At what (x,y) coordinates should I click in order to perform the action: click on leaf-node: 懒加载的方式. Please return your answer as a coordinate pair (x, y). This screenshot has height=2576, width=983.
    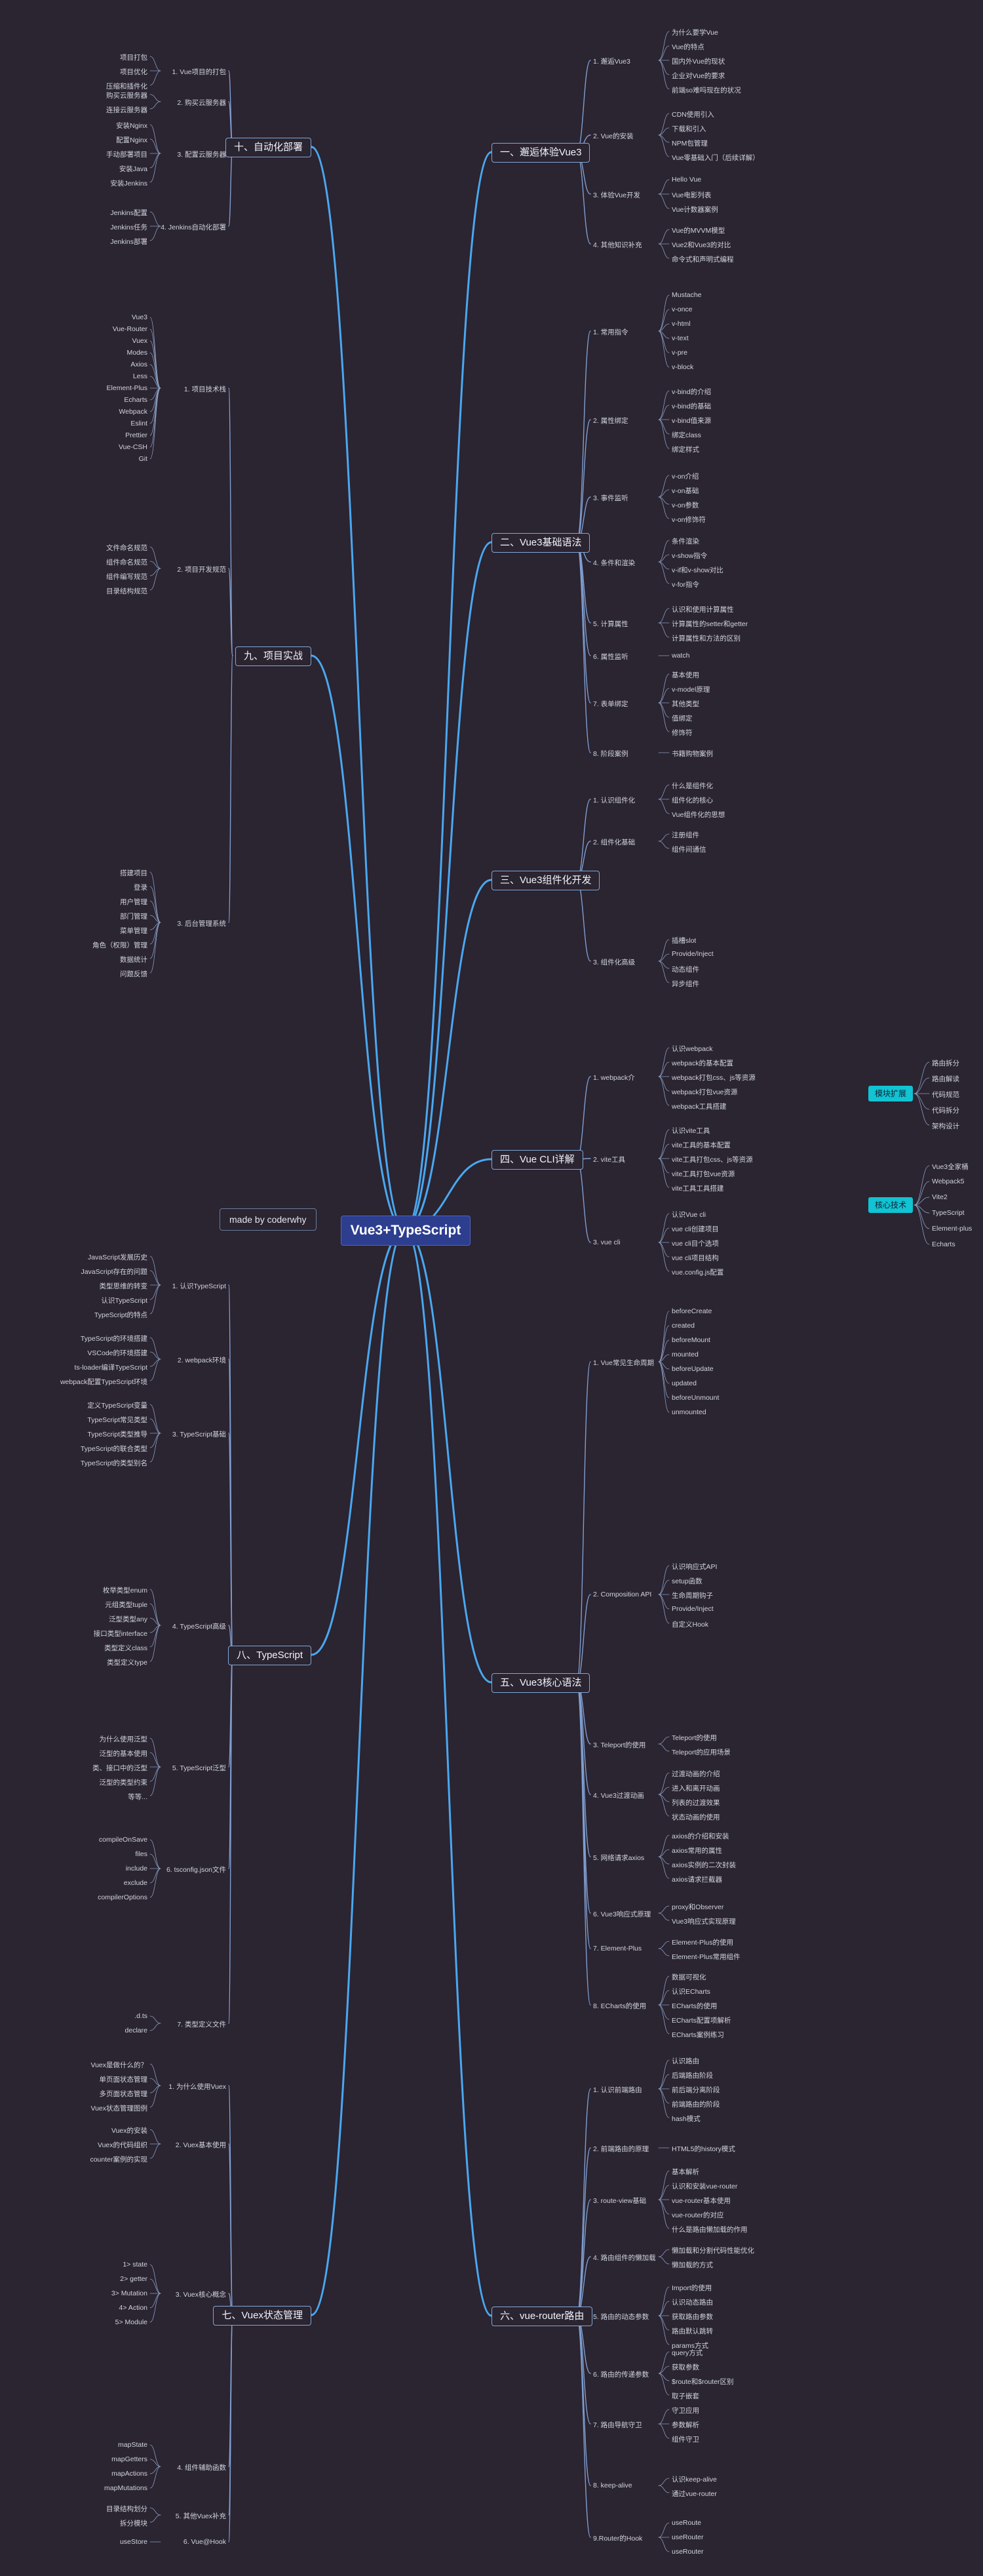
    Looking at the image, I should click on (692, 2265).